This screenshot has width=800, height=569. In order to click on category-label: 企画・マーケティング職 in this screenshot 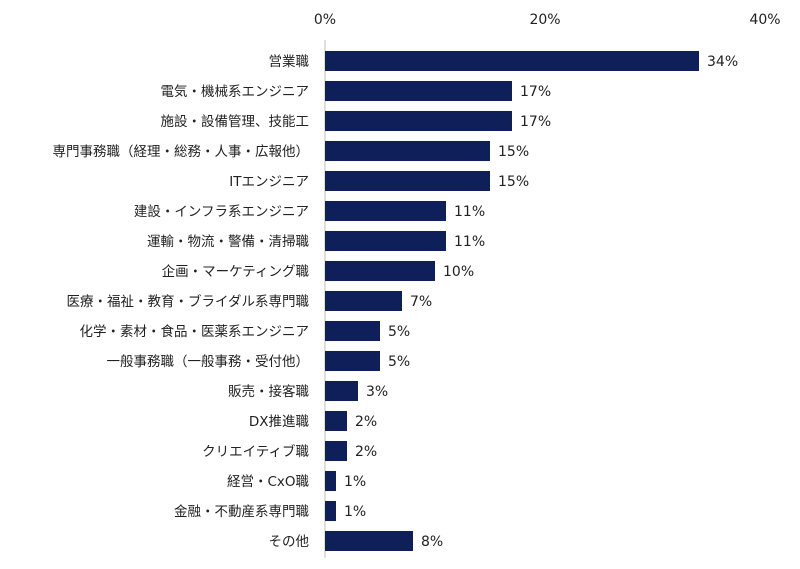, I will do `click(236, 271)`.